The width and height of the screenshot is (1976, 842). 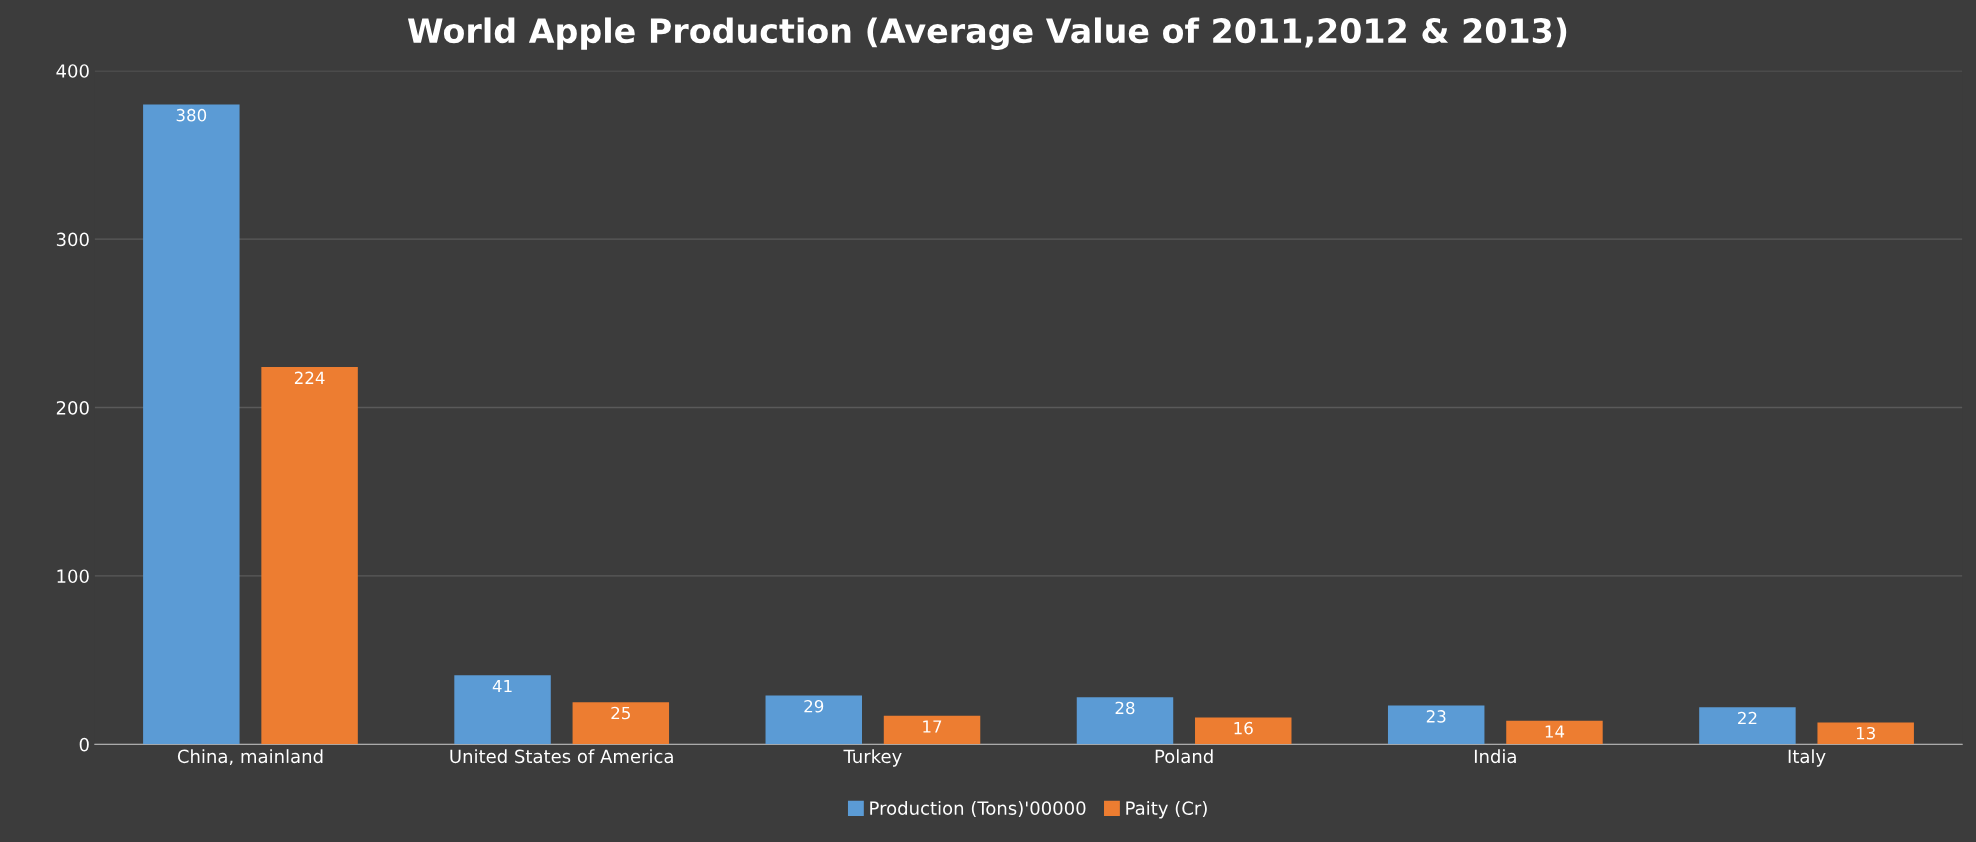 What do you see at coordinates (1243, 728) in the screenshot?
I see `data-label: 16` at bounding box center [1243, 728].